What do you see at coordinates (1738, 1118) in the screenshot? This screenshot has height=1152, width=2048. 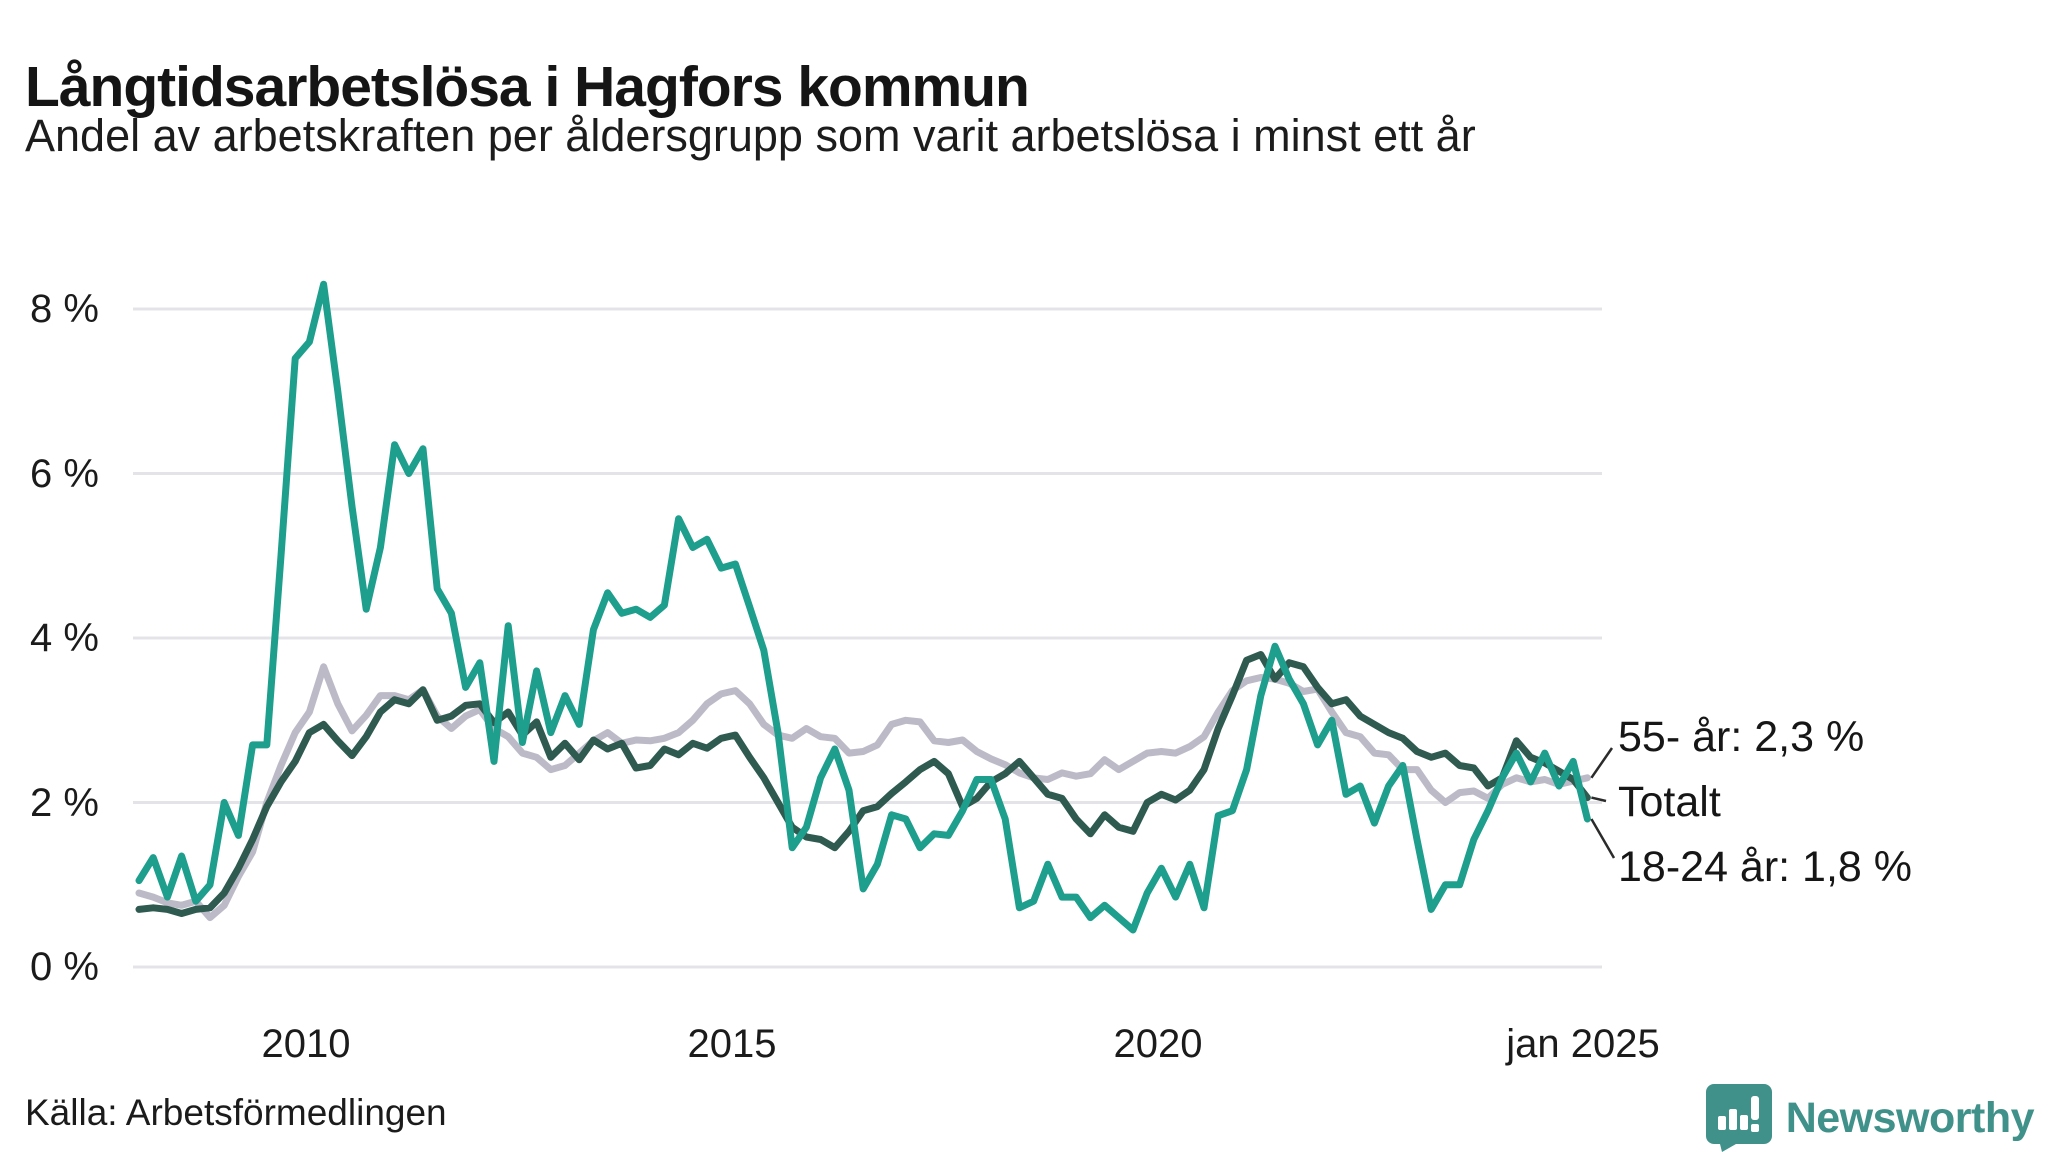 I see `bar-chart-speech-bubble-icon` at bounding box center [1738, 1118].